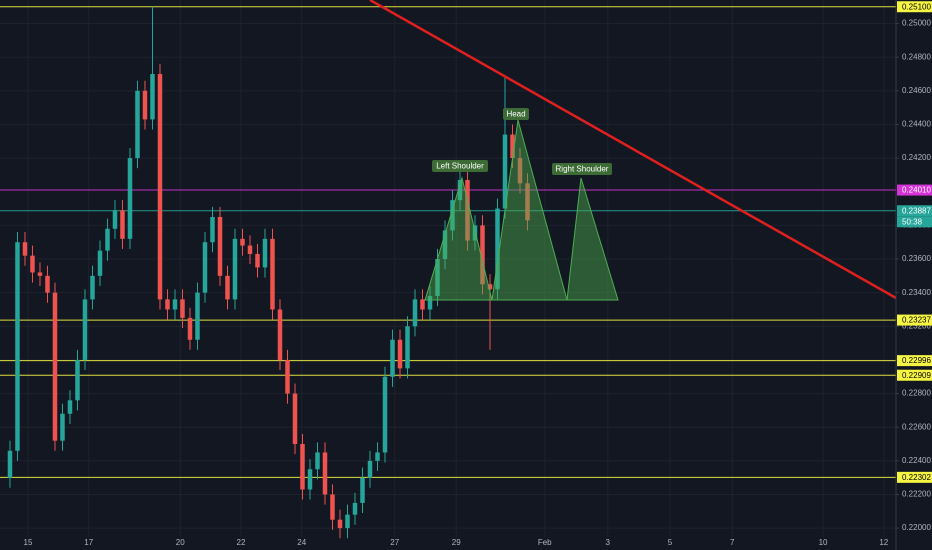 The width and height of the screenshot is (932, 550). I want to click on x-tick-label: Feb, so click(545, 542).